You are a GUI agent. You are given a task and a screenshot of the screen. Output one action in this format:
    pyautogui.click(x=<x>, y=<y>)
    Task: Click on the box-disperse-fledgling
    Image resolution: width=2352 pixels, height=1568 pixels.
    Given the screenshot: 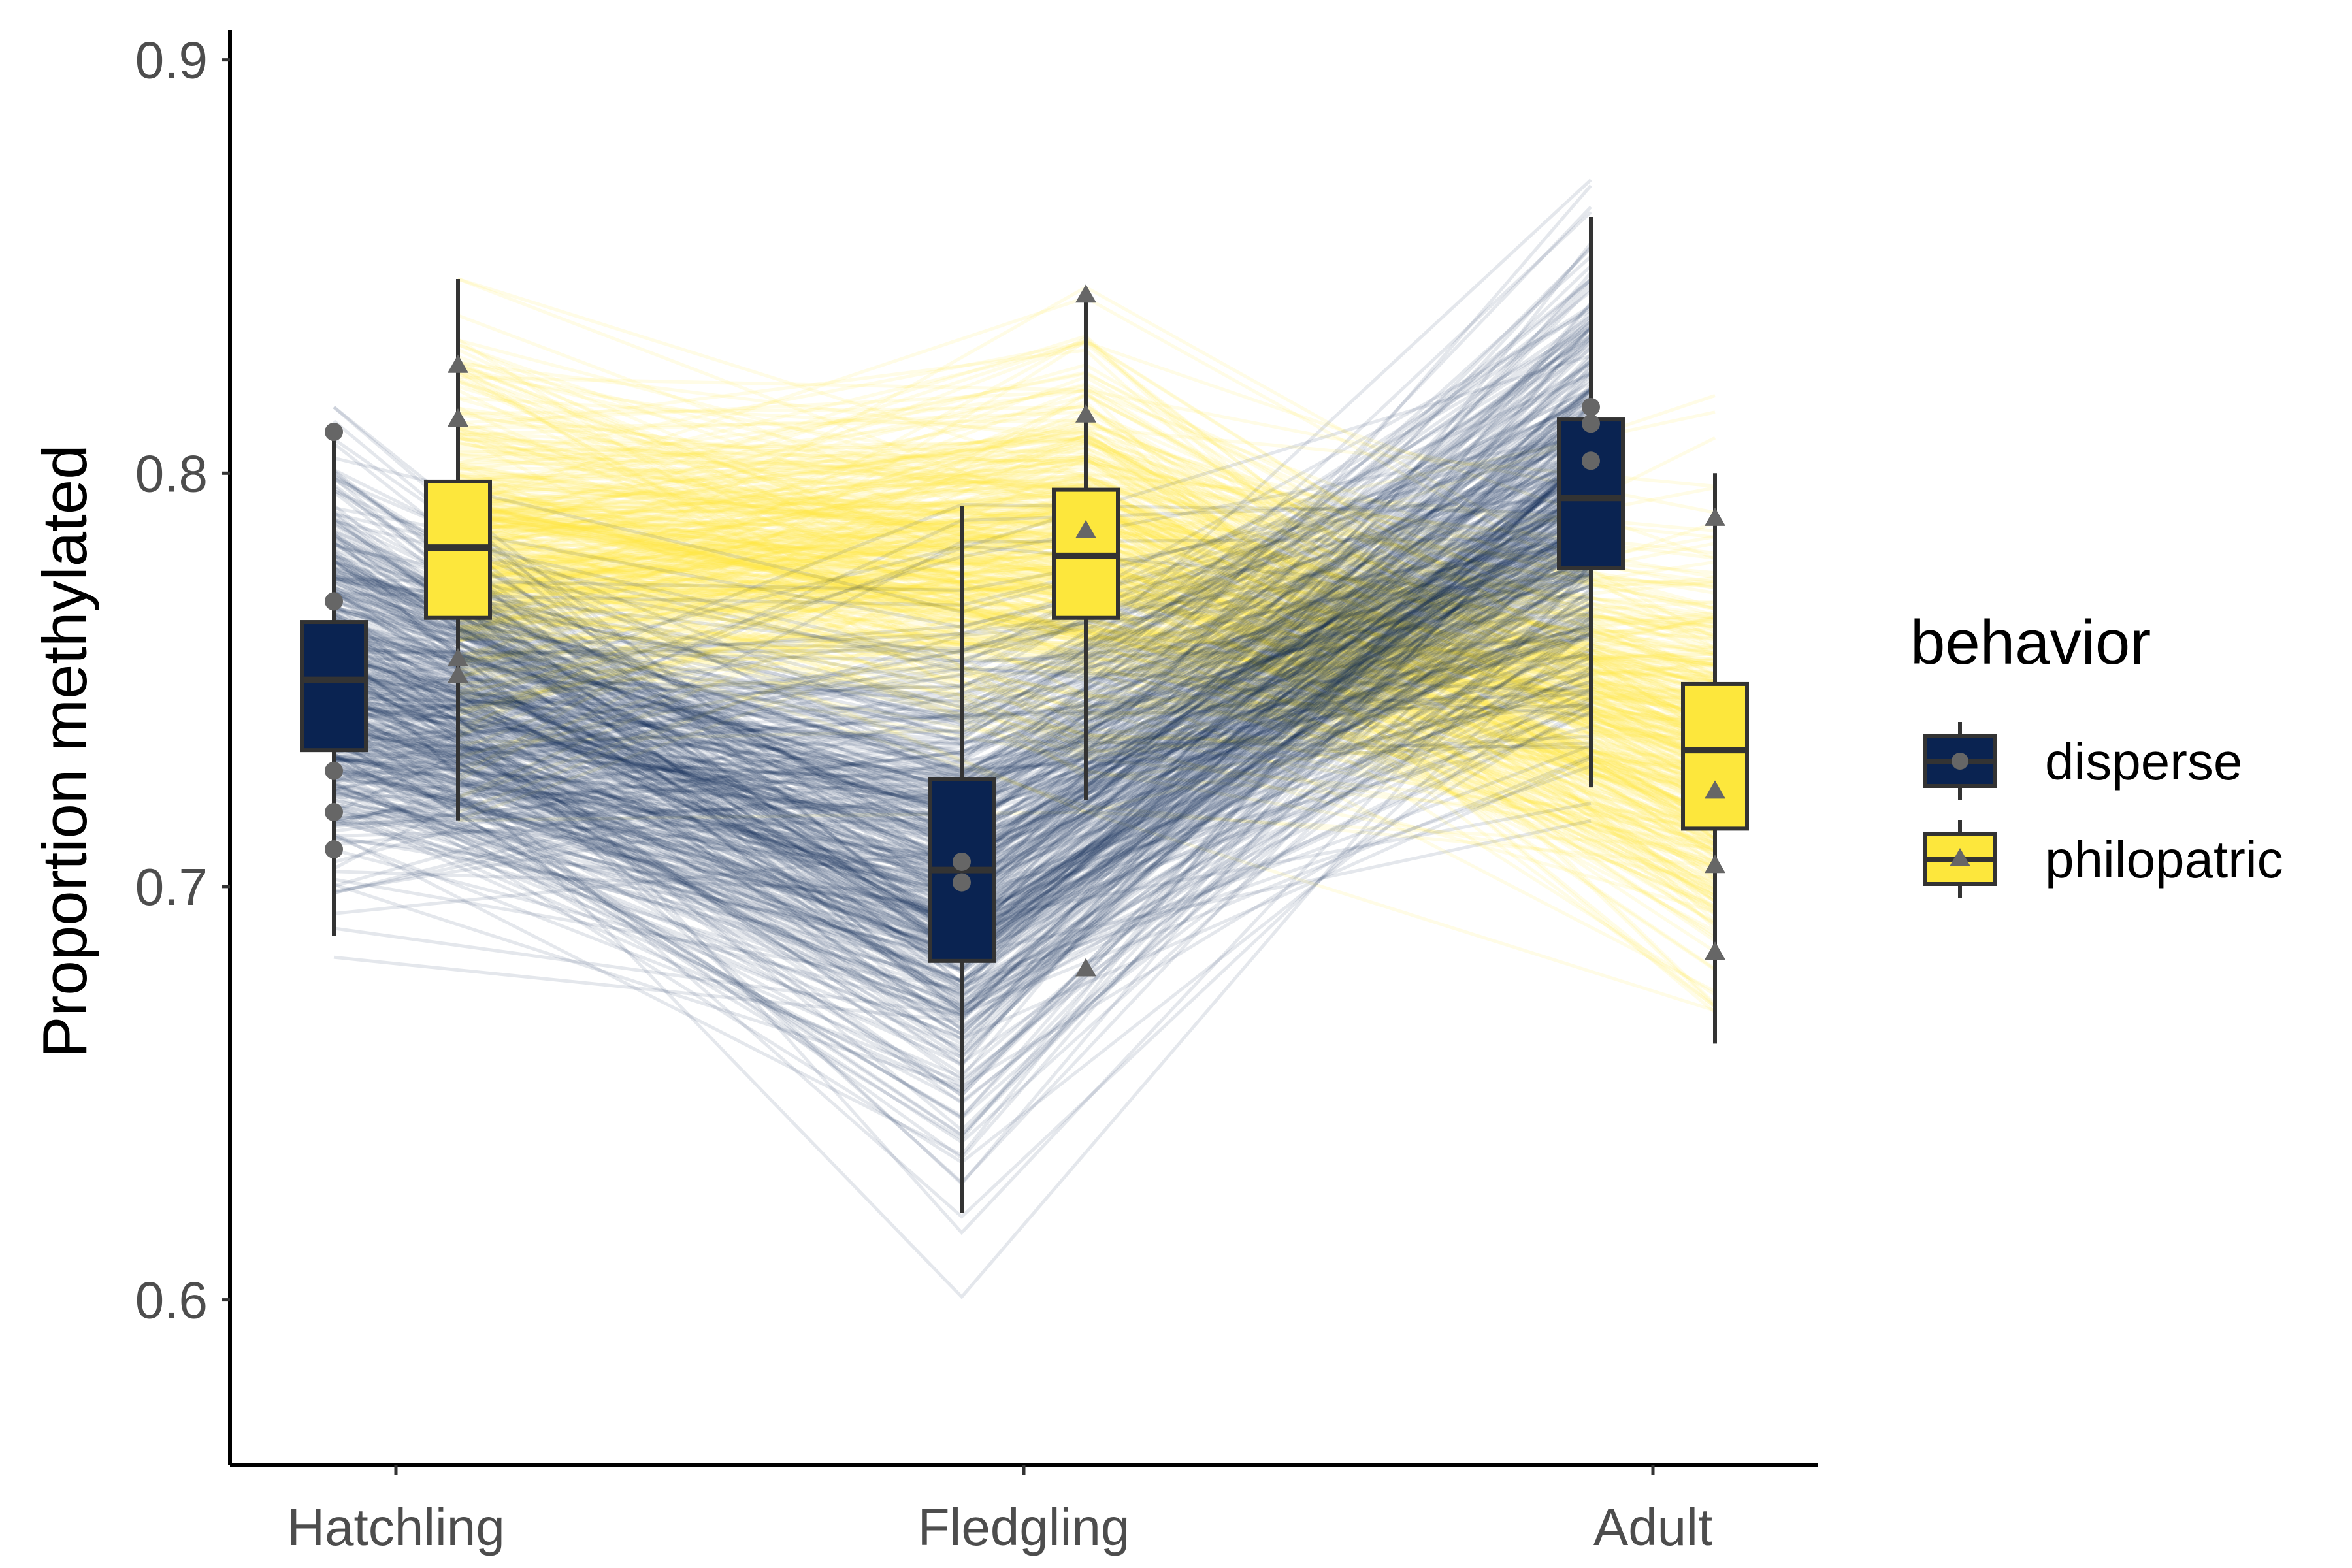 What is the action you would take?
    pyautogui.click(x=962, y=859)
    